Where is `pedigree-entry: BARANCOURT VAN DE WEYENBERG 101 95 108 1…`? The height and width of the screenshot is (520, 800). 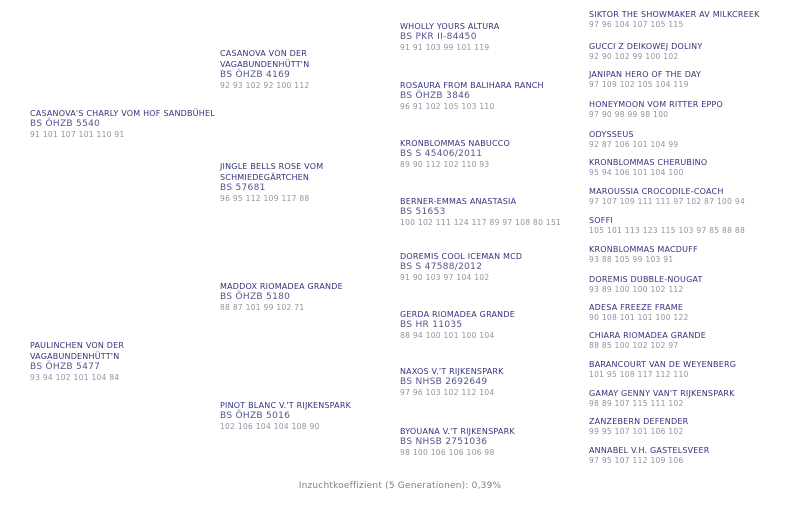
pedigree-entry: BARANCOURT VAN DE WEYENBERG 101 95 108 1… is located at coordinates (693, 369).